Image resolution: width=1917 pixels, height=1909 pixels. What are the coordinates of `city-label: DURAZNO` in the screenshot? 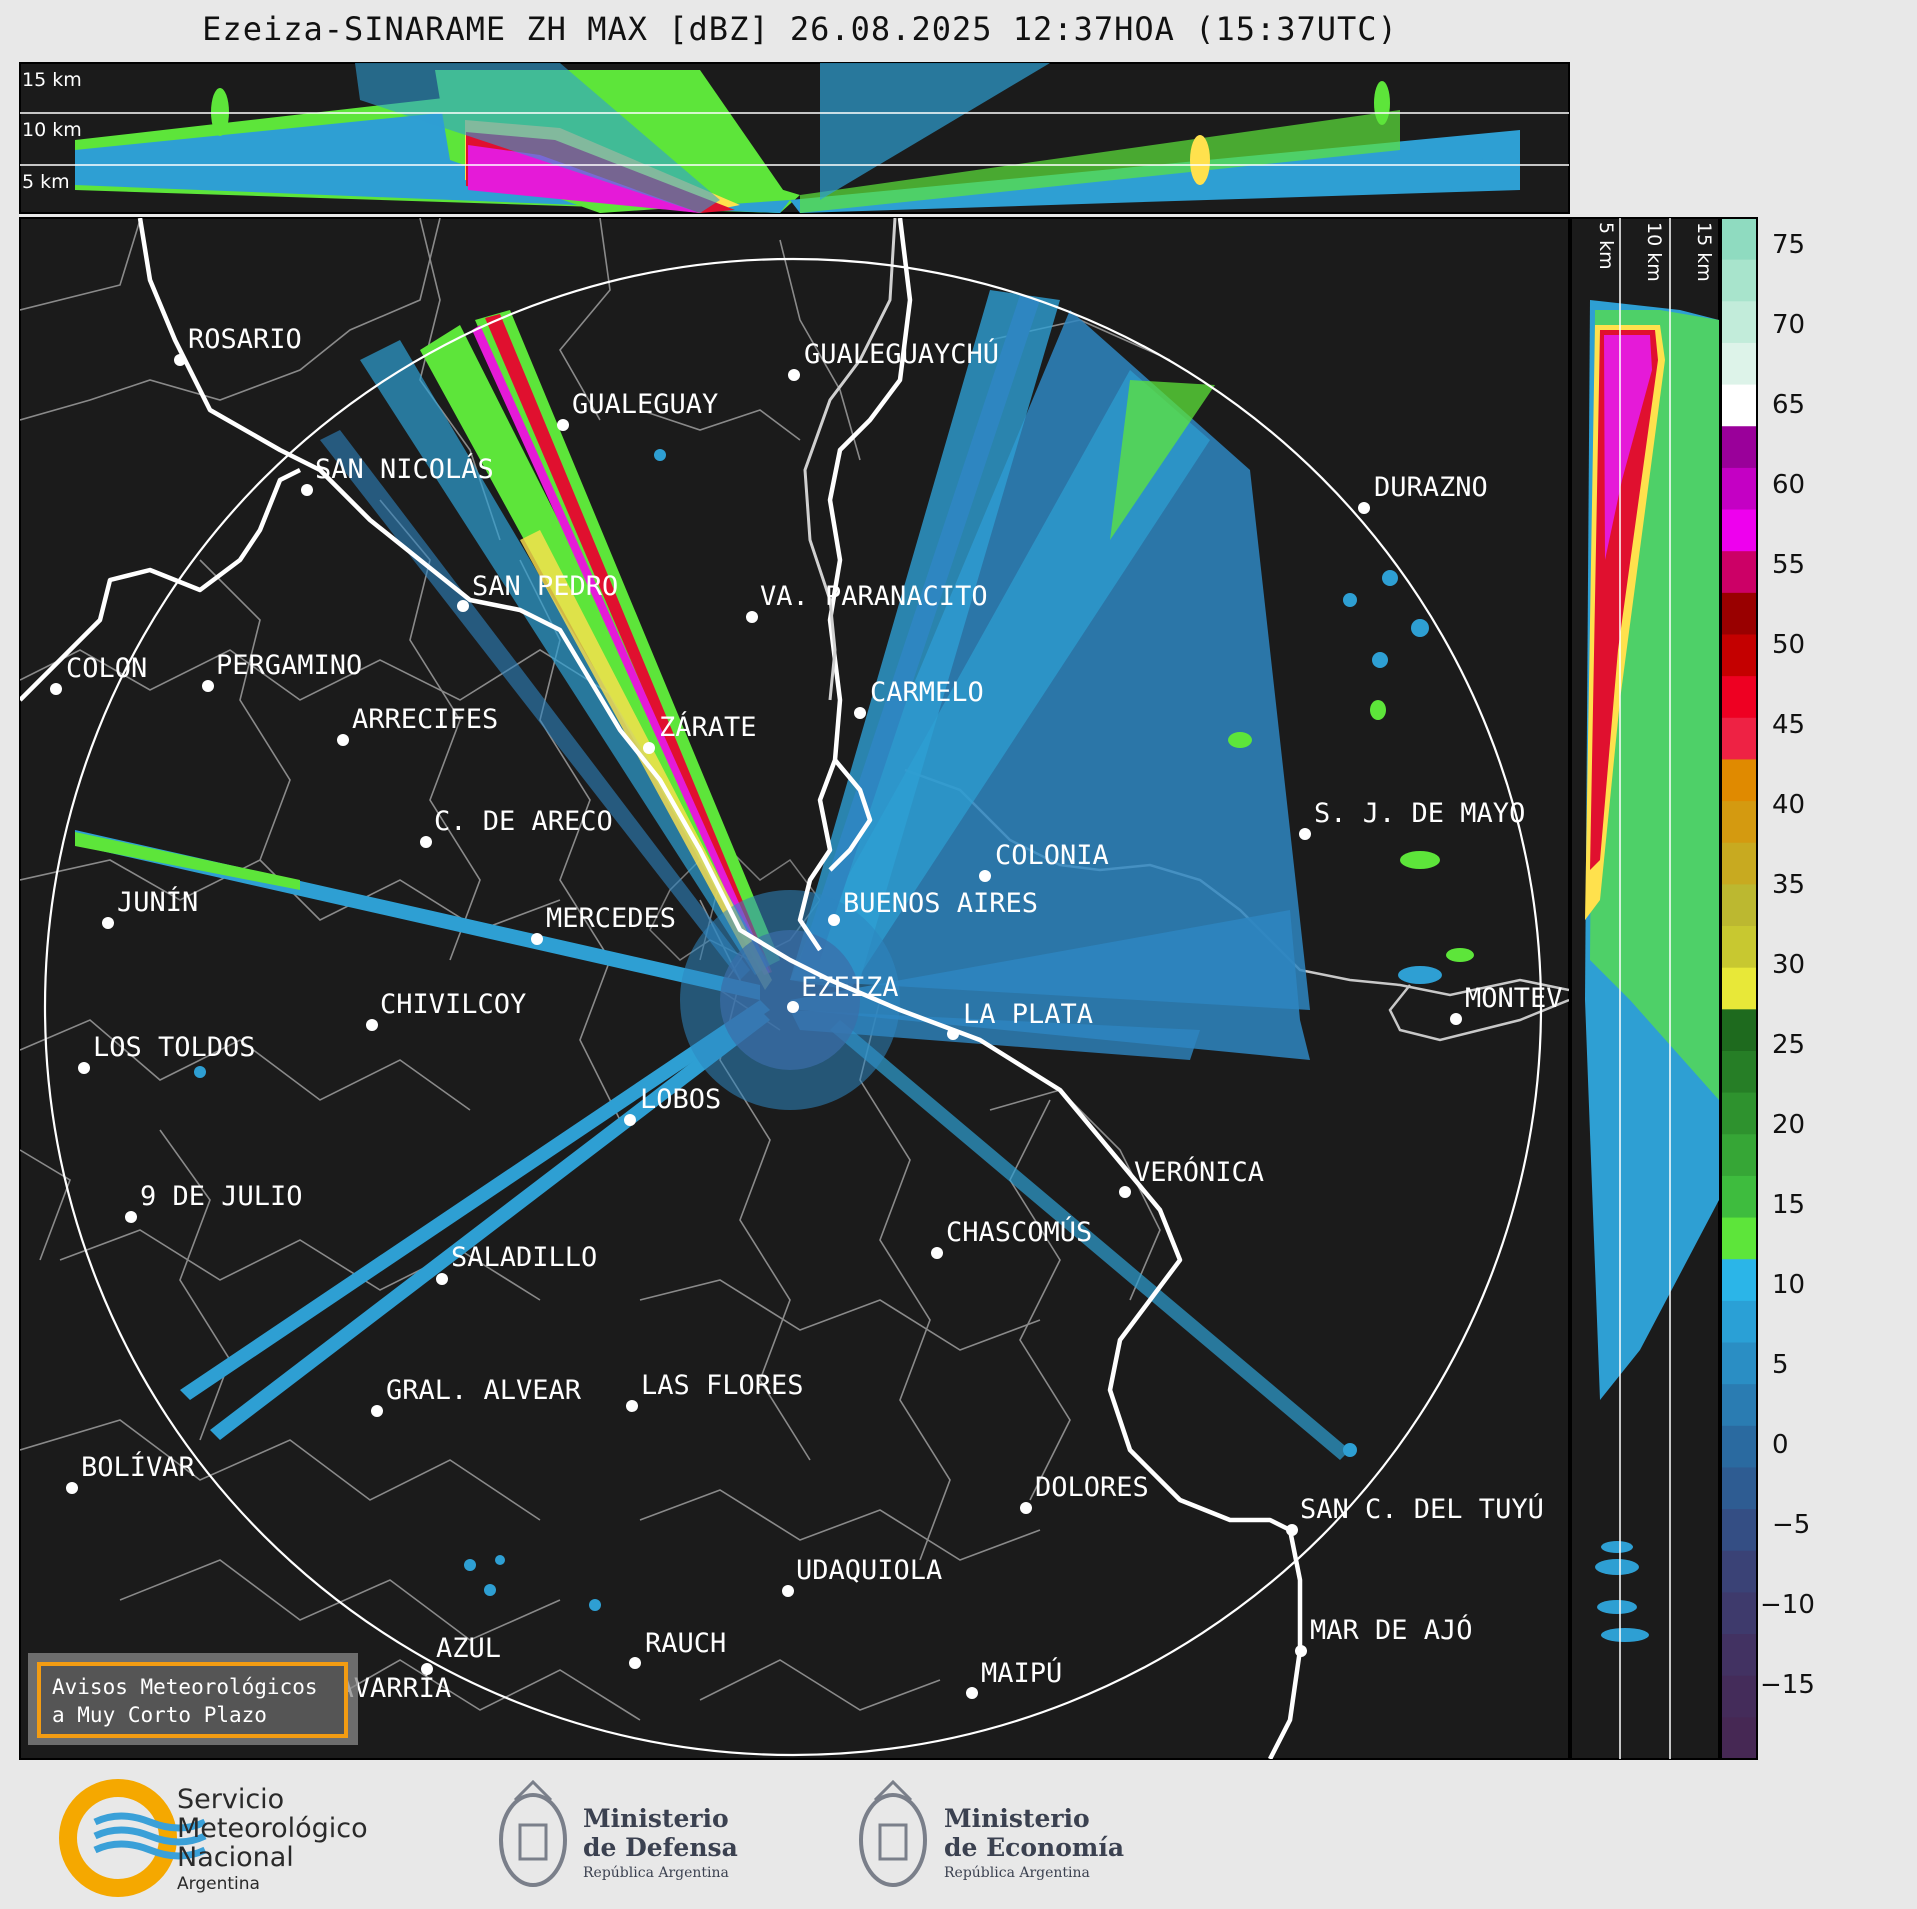 It's located at (1431, 487).